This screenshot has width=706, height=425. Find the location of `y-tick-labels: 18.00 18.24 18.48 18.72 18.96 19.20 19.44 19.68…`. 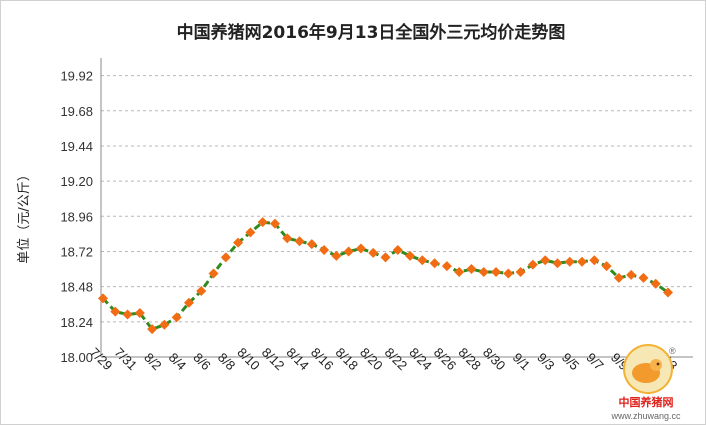

y-tick-labels: 18.00 18.24 18.48 18.72 18.96 19.20 19.44 19.68… is located at coordinates (76, 217).